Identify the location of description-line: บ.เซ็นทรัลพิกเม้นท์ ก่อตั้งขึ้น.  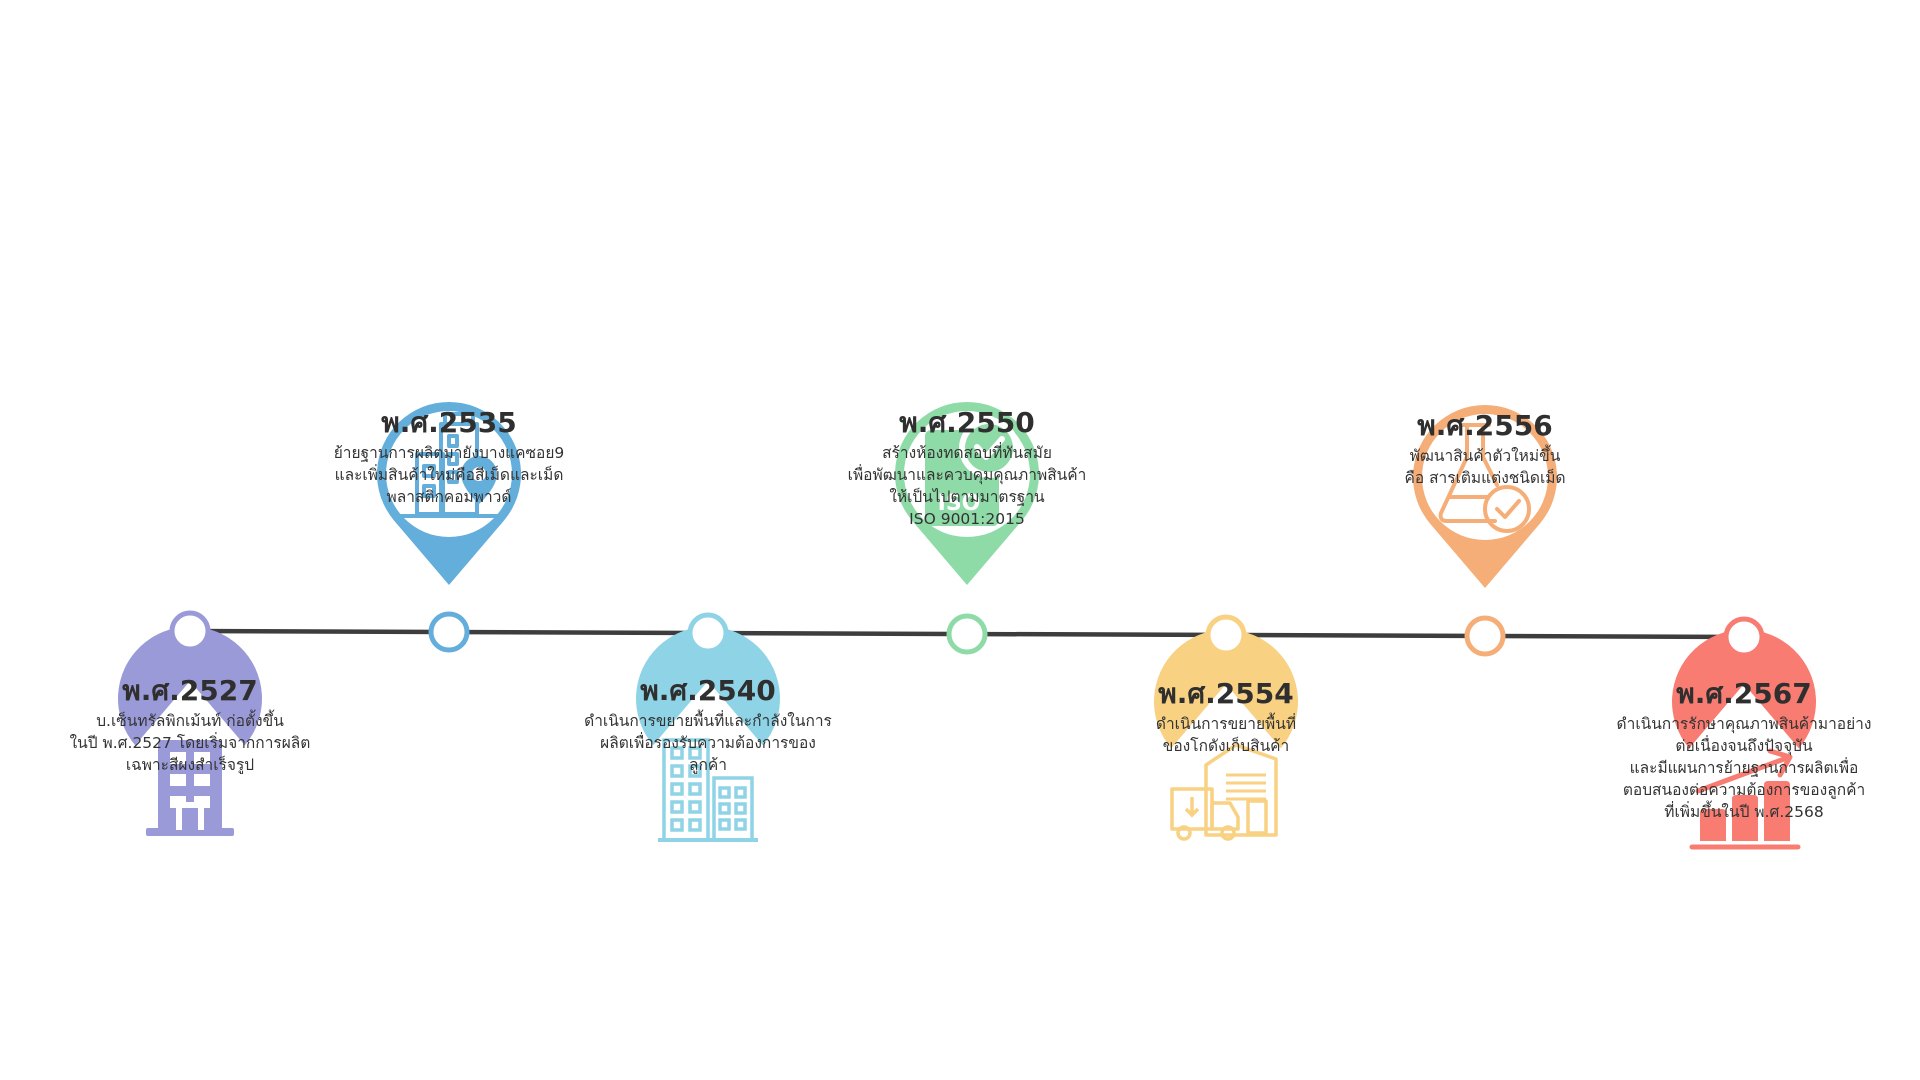
(190, 721).